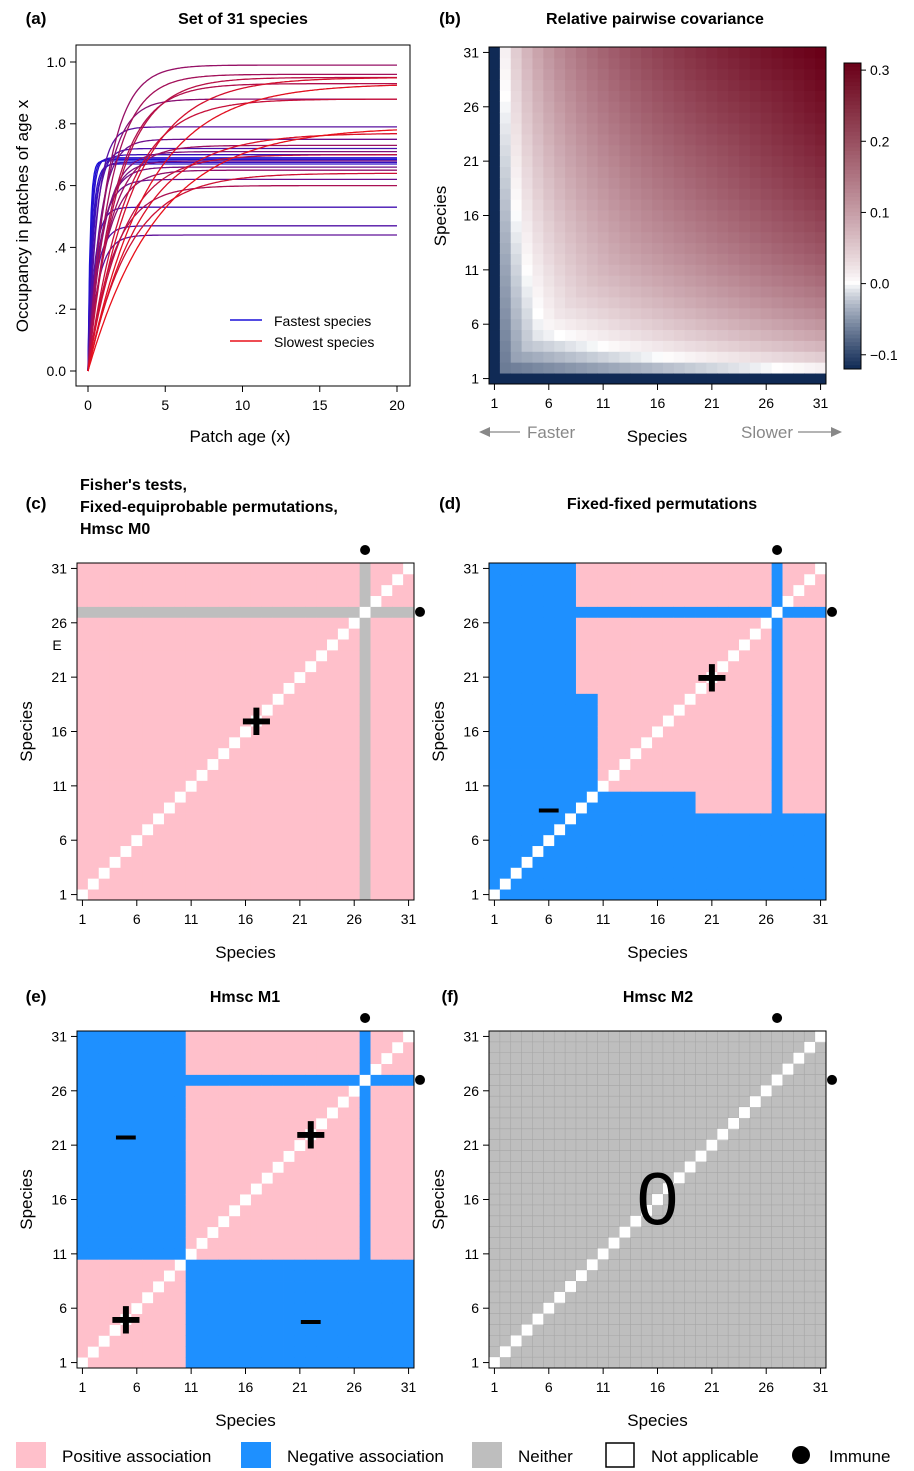 The image size is (914, 1471). What do you see at coordinates (59, 1091) in the screenshot?
I see `y-tick-label: 26` at bounding box center [59, 1091].